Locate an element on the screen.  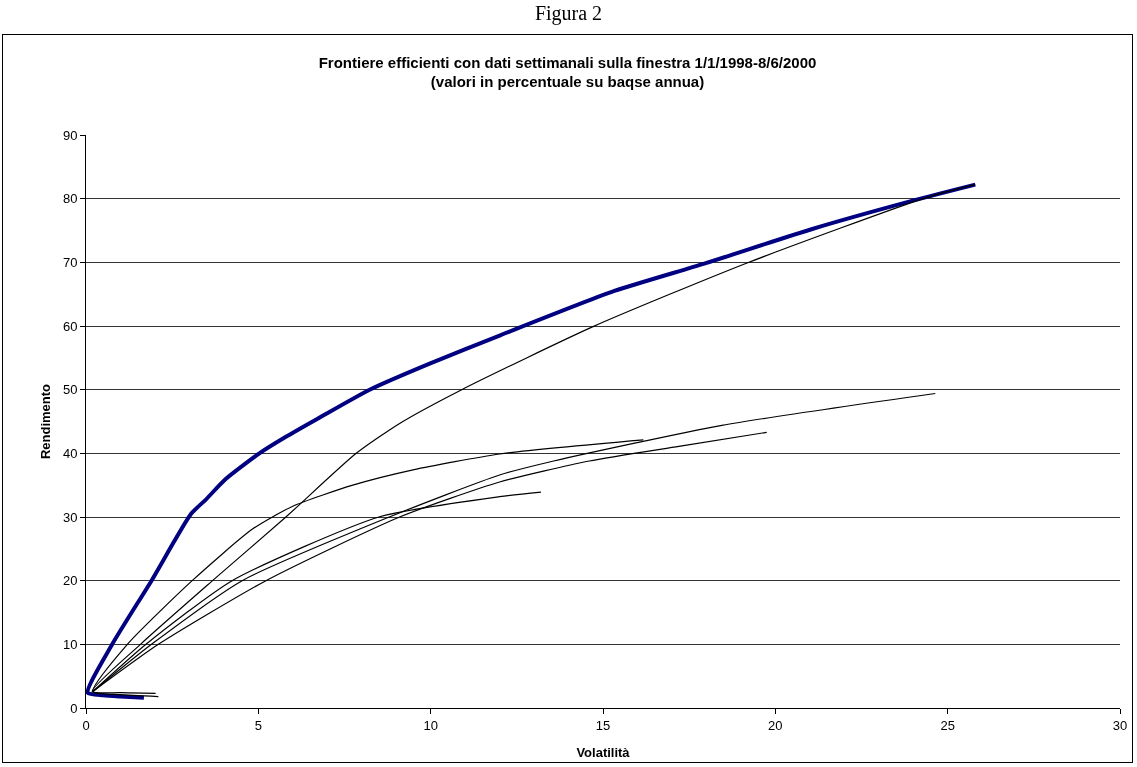
y-tick-label: 60 is located at coordinates (70, 326).